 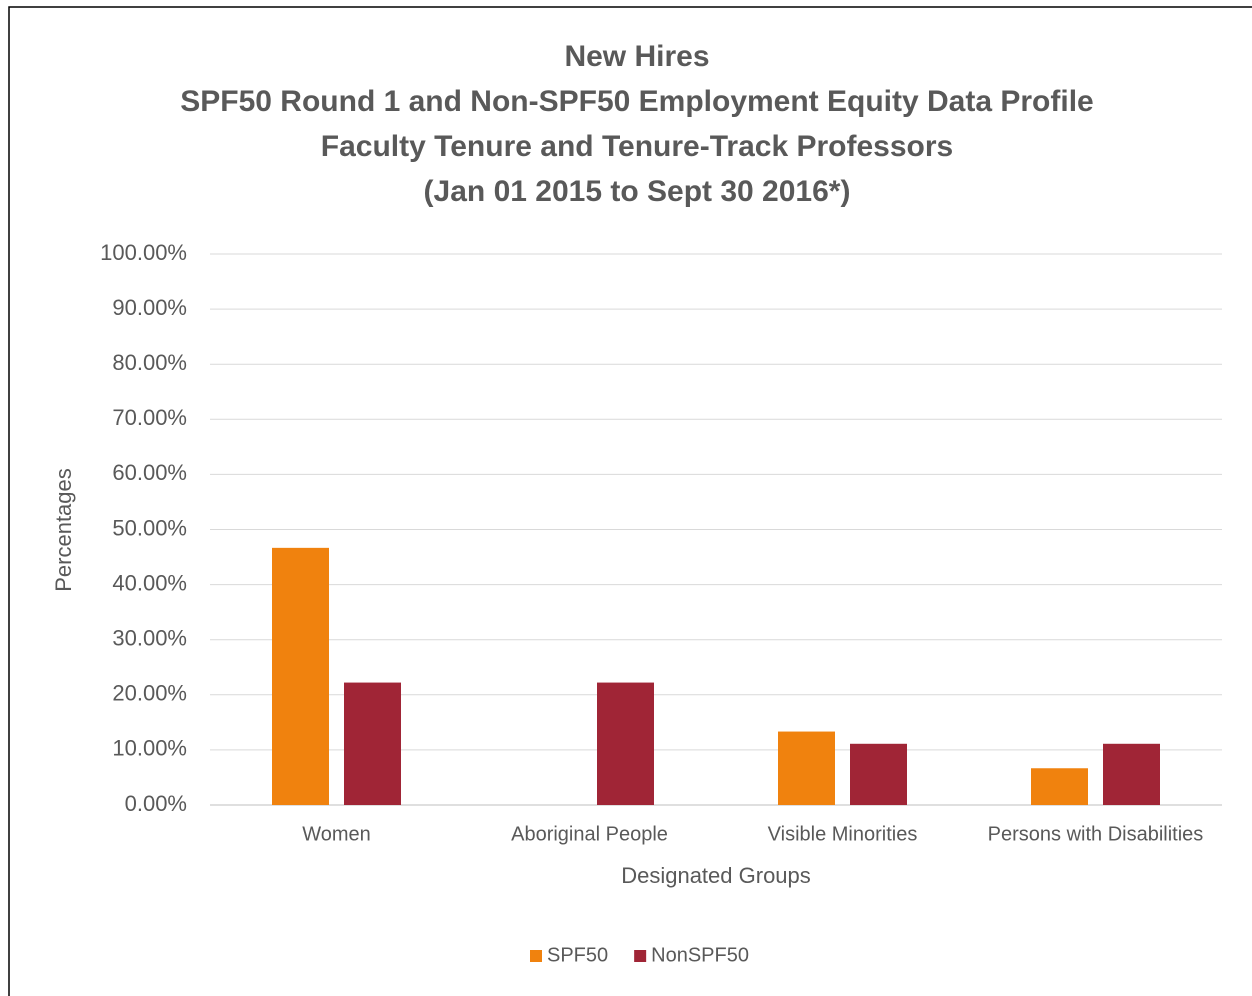 I want to click on x-tick-label: Persons with Disabilities, so click(x=1096, y=834).